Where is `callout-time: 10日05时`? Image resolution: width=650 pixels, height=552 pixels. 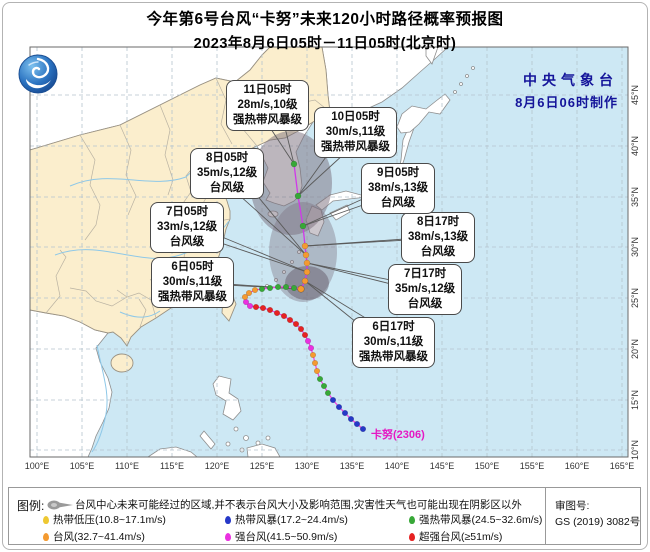
callout-time: 10日05时 is located at coordinates (355, 117).